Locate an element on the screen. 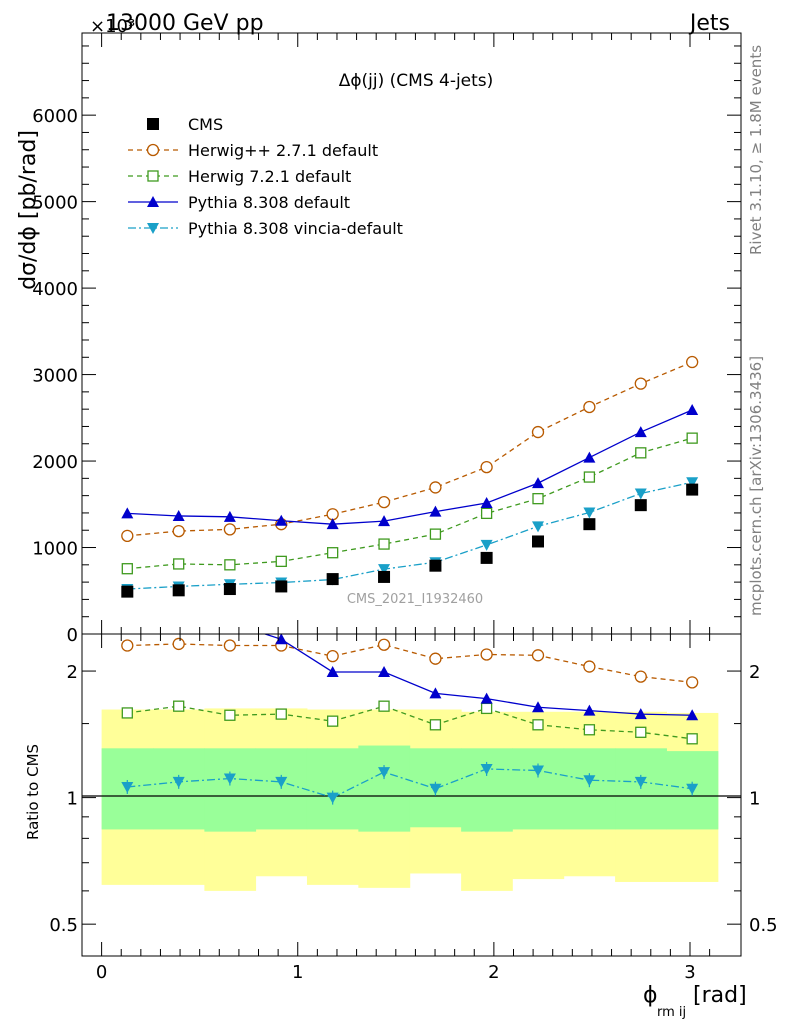 Image resolution: width=786 pixels, height=1024 pixels. ratio-y-tick-label-right: 1 is located at coordinates (754, 799).